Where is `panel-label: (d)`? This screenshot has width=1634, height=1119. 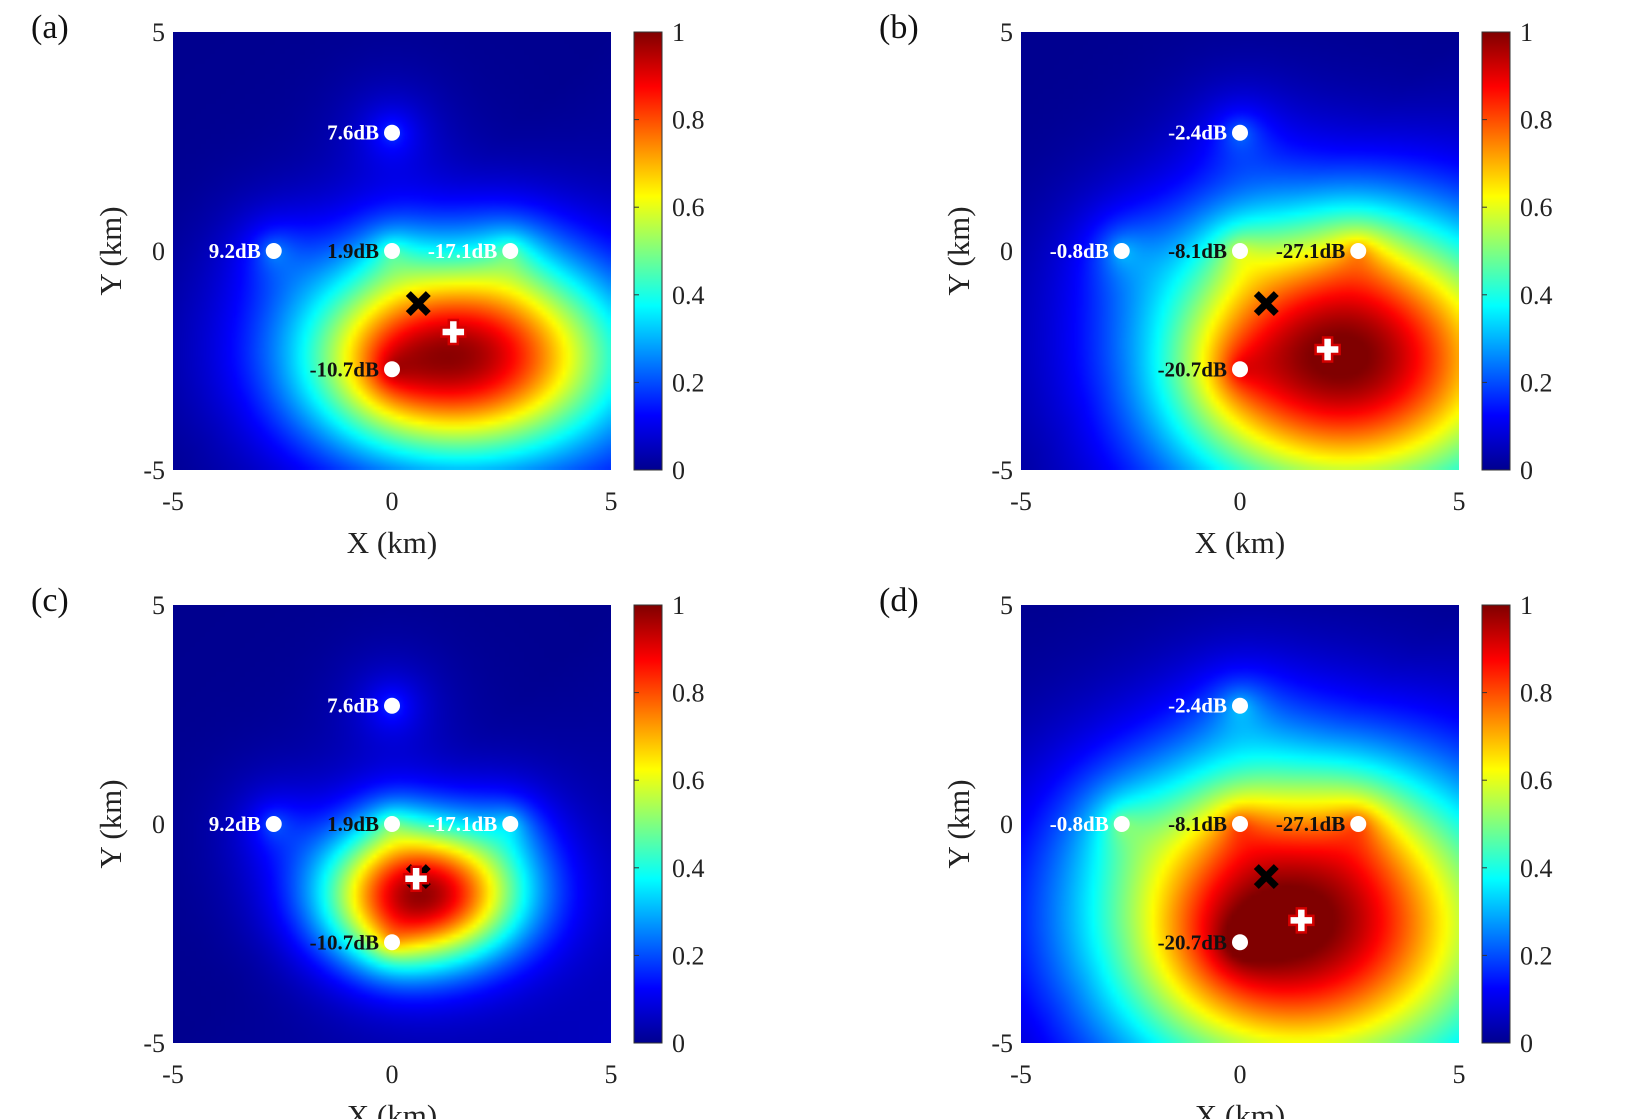
panel-label: (d) is located at coordinates (899, 600).